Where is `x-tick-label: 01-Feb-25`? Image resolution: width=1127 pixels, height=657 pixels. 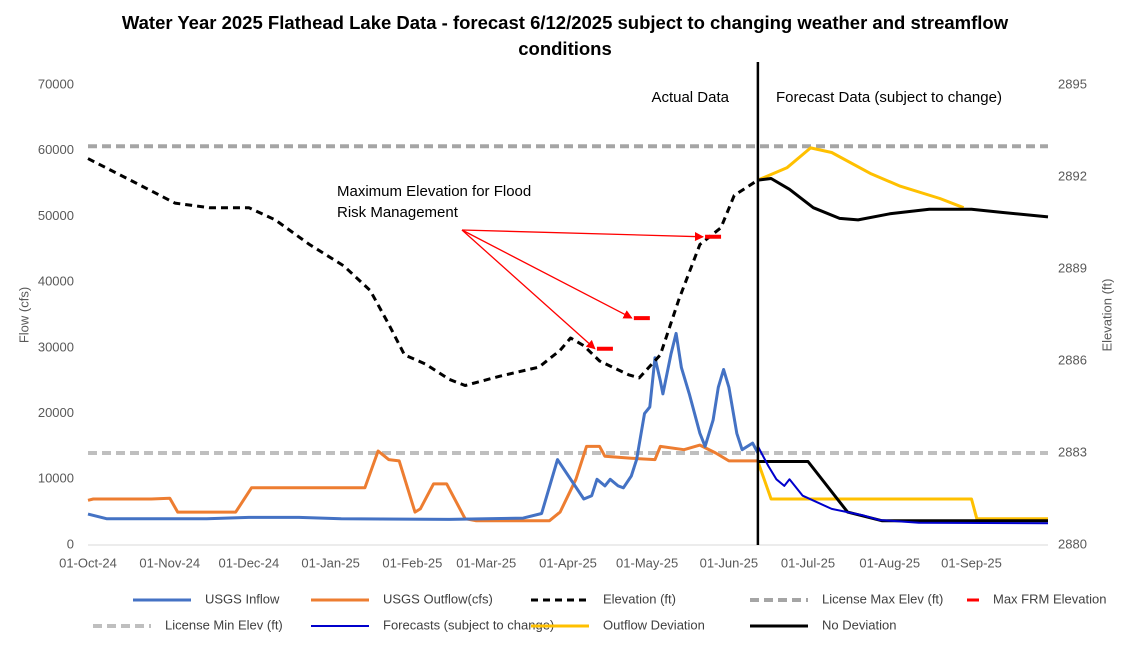 x-tick-label: 01-Feb-25 is located at coordinates (412, 562).